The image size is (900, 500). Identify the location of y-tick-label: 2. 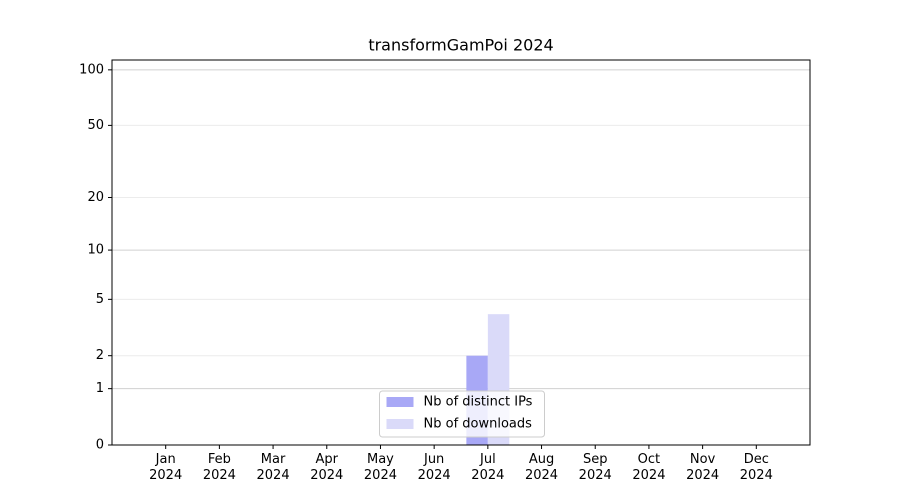
(100, 355).